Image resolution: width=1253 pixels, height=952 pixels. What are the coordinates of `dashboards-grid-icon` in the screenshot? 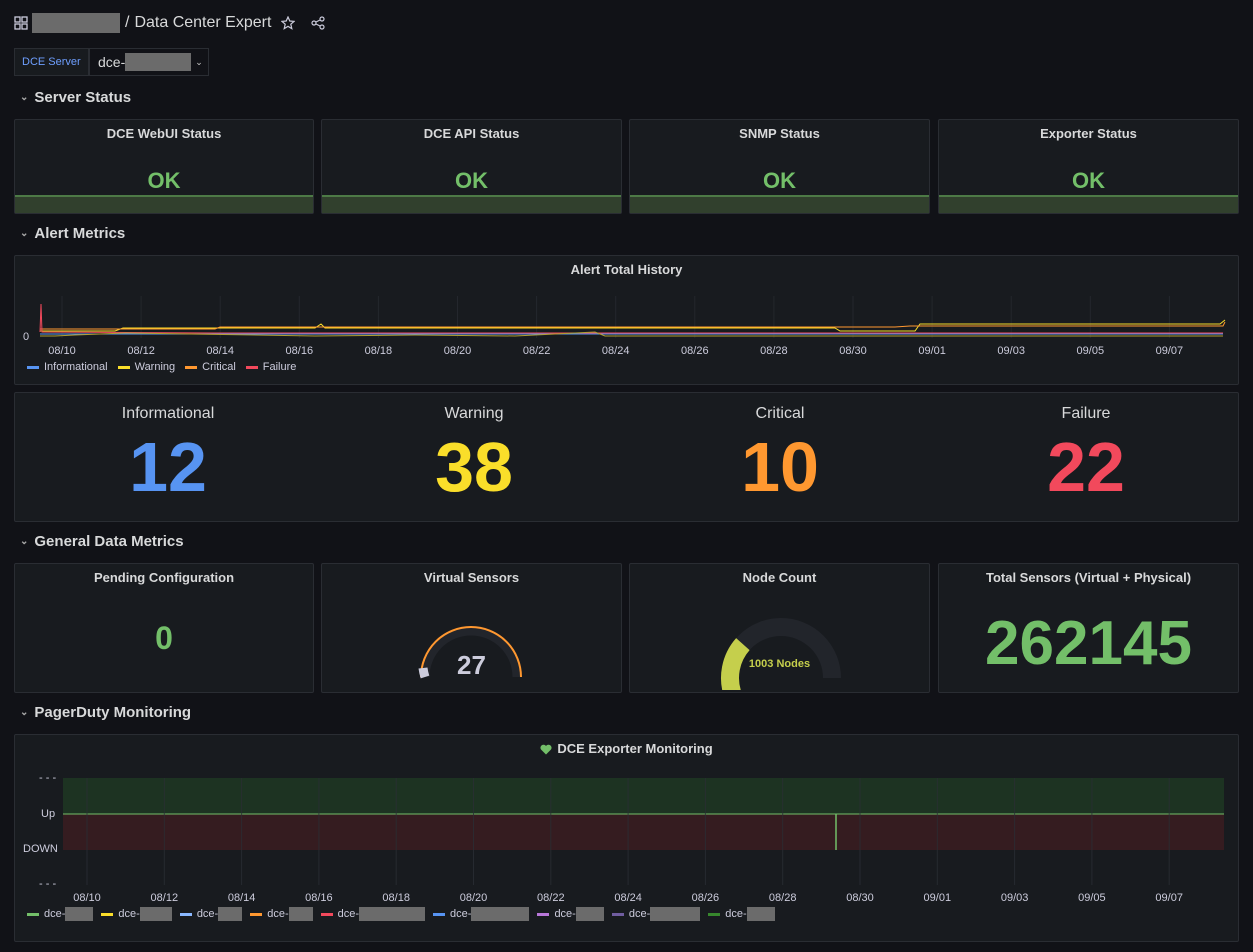 It's located at (21, 23).